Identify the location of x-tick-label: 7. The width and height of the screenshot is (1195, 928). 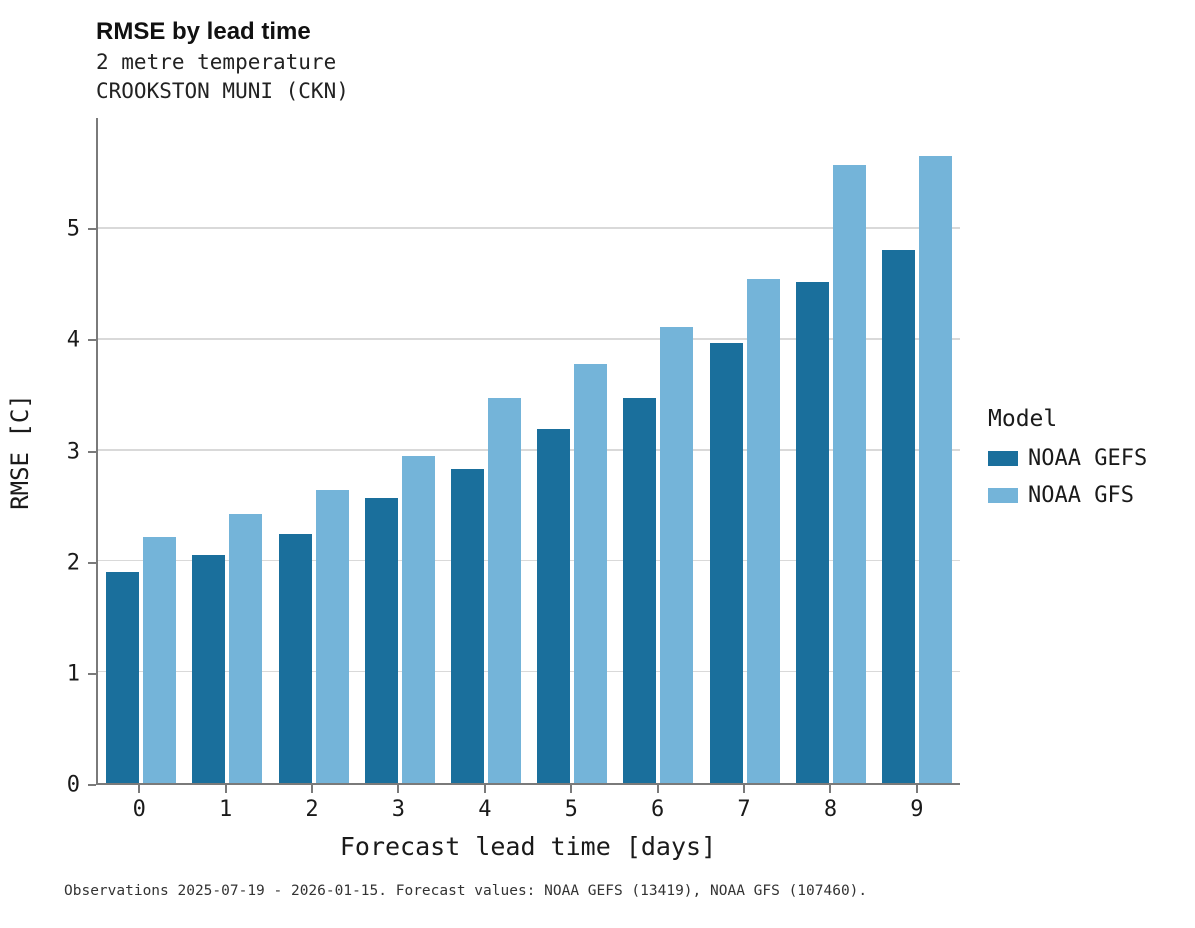
(744, 809).